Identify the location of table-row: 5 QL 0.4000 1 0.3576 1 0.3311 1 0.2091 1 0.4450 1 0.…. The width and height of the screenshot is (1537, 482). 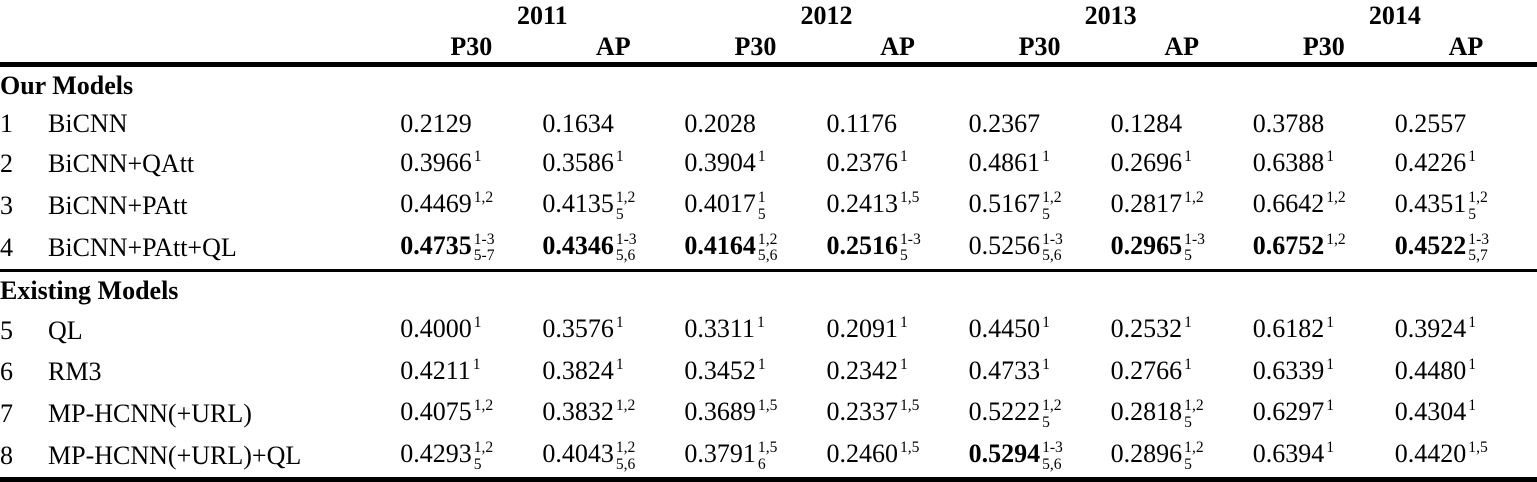
(768, 331).